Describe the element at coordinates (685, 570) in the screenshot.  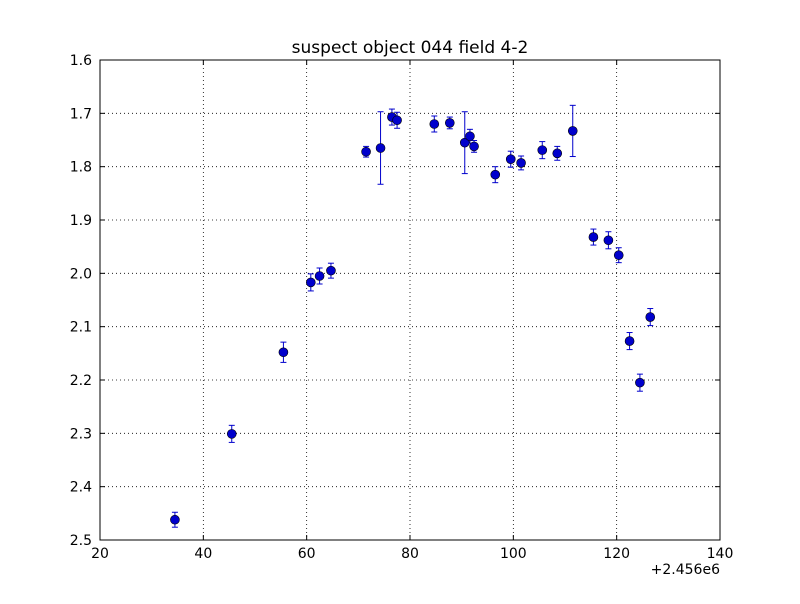
I see `x-axis-offset-label: +2.456e6` at that location.